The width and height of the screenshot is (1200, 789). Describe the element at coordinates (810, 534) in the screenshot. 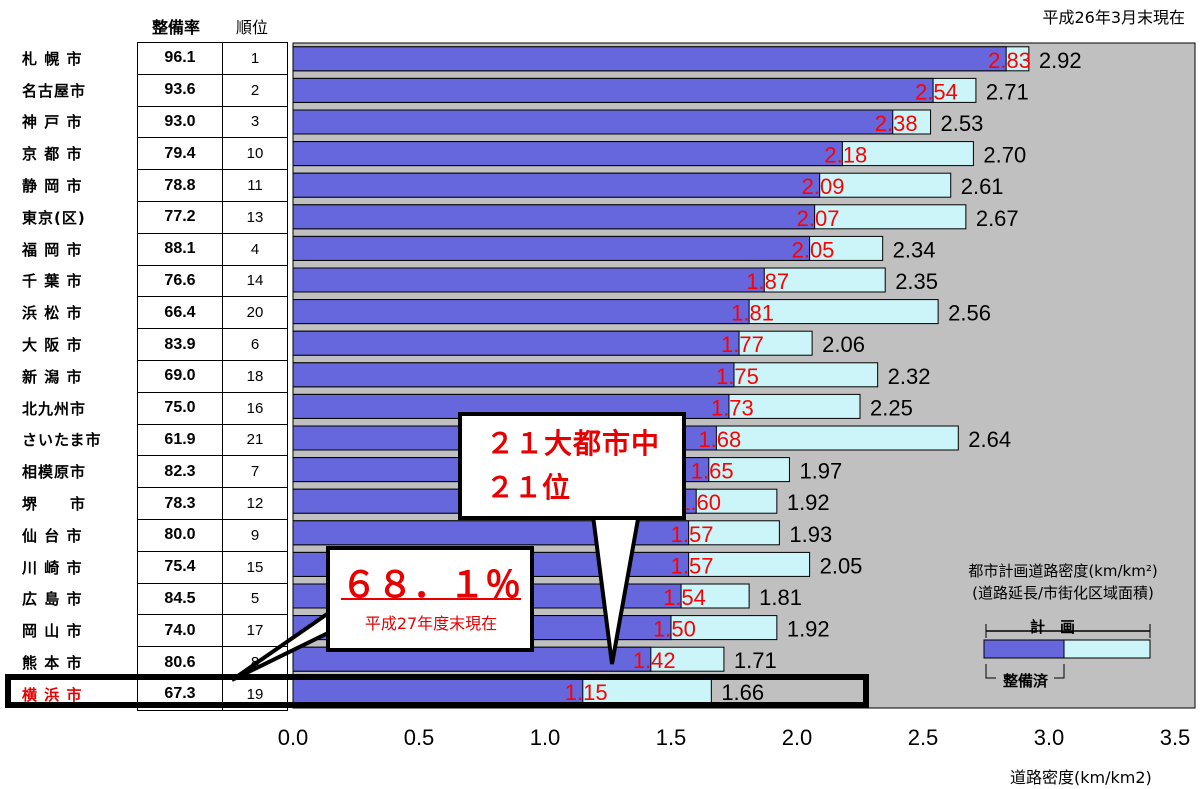

I see `plan-value-label: 1.93` at that location.